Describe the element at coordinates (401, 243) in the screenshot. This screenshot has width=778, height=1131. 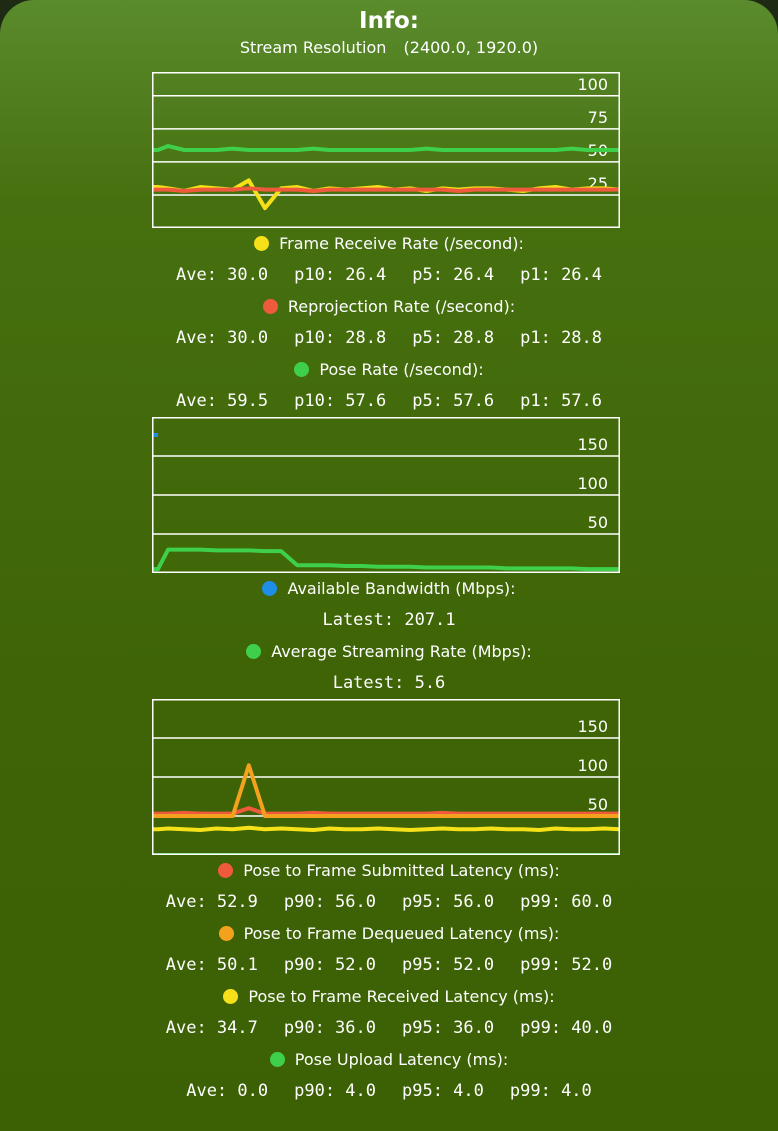
I see `legend-label: Frame Receive Rate (/second):` at that location.